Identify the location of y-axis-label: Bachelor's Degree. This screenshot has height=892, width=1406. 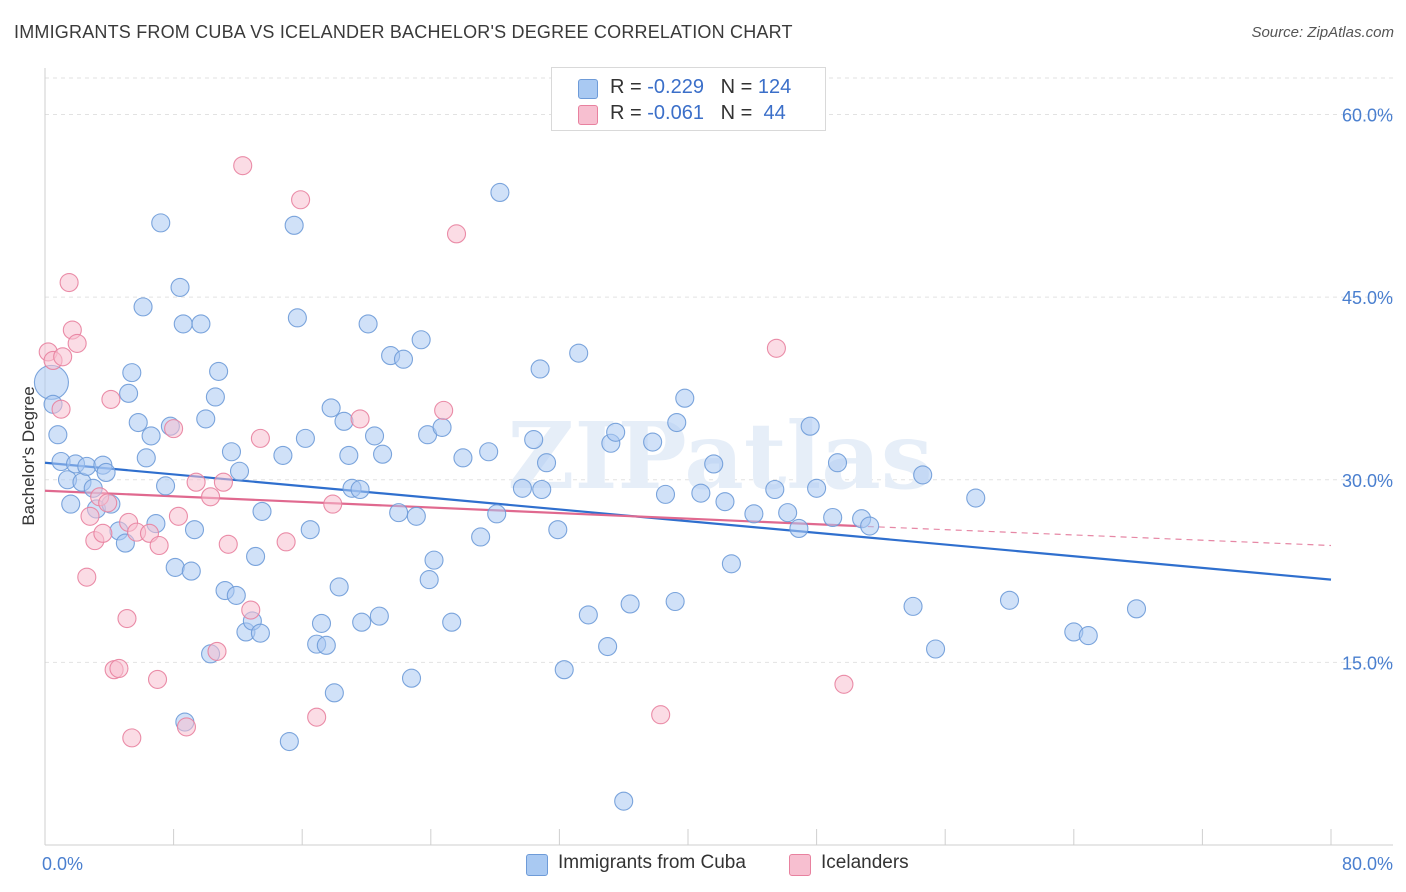
(28, 455).